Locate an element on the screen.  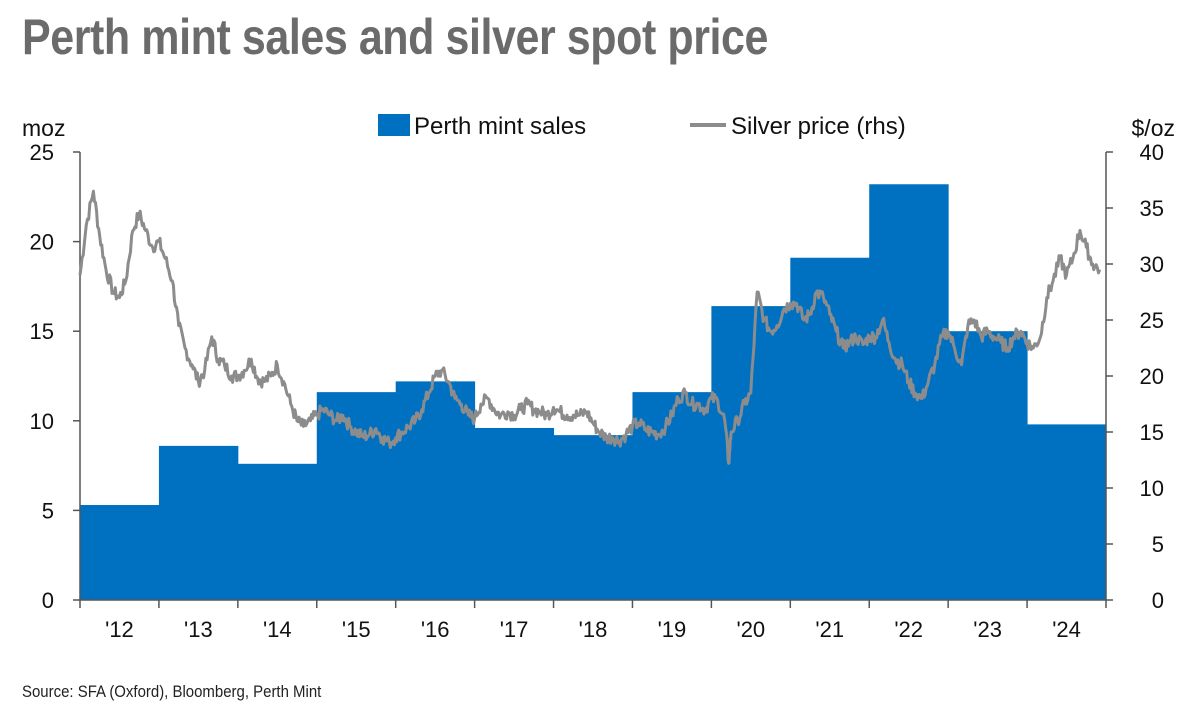
left-axis-unit: moz is located at coordinates (43, 128).